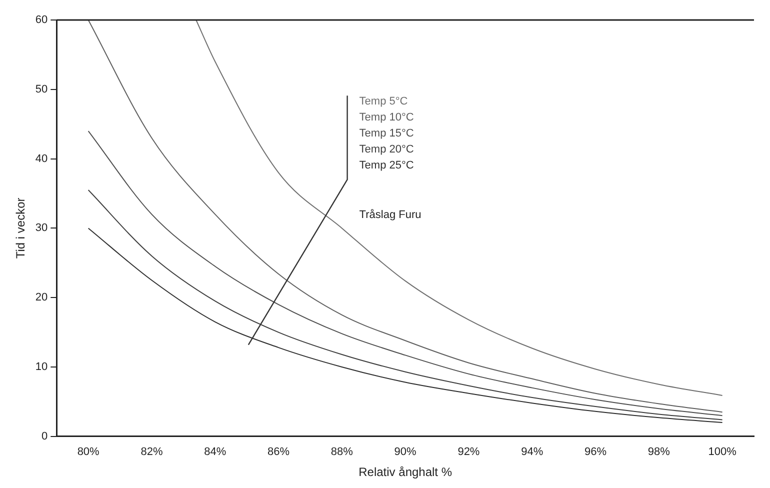 This screenshot has width=770, height=488. What do you see at coordinates (386, 118) in the screenshot?
I see `text: Temp 10°C` at bounding box center [386, 118].